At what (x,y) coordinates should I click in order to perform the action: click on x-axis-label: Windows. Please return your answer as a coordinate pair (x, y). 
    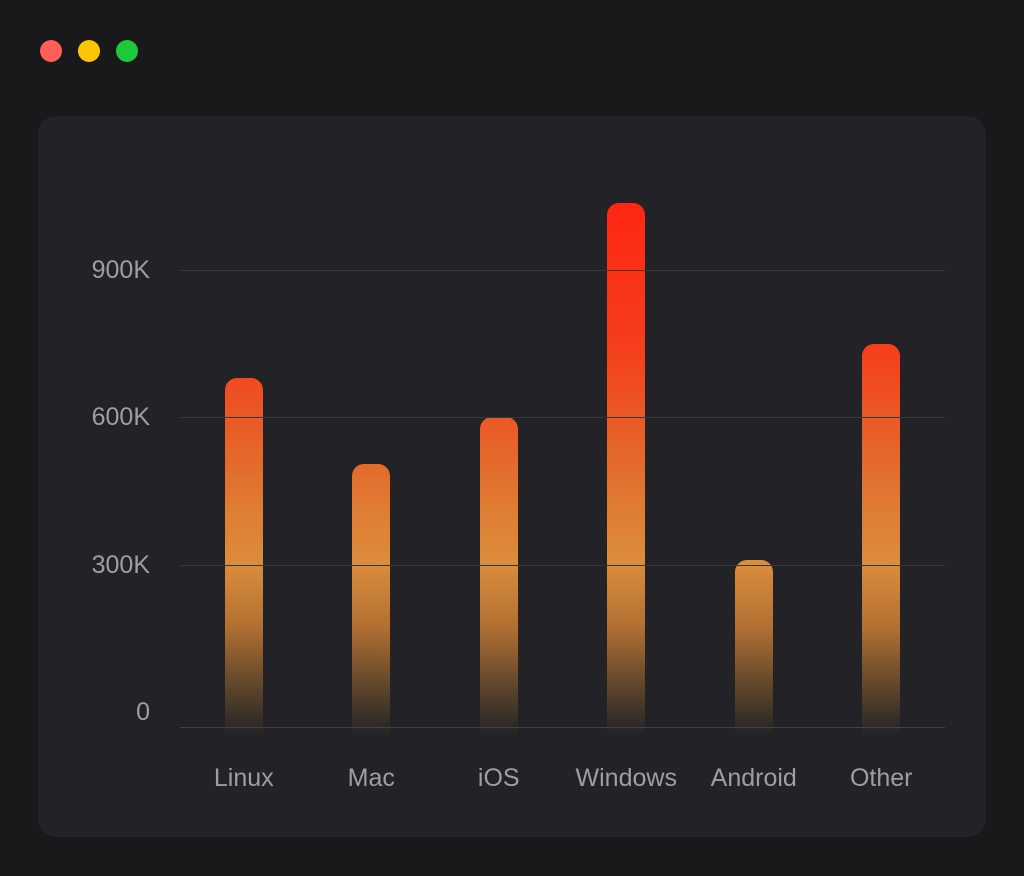
    Looking at the image, I should click on (626, 778).